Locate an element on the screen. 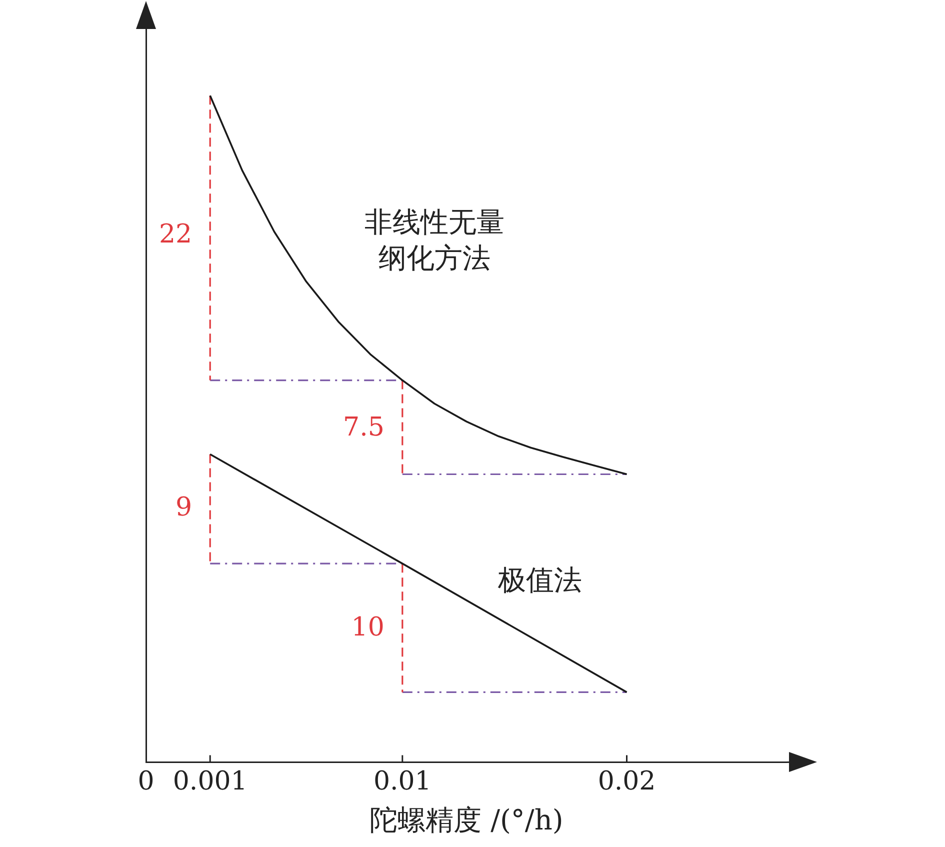 The image size is (945, 847). x-tick-label: 0.01 is located at coordinates (402, 781).